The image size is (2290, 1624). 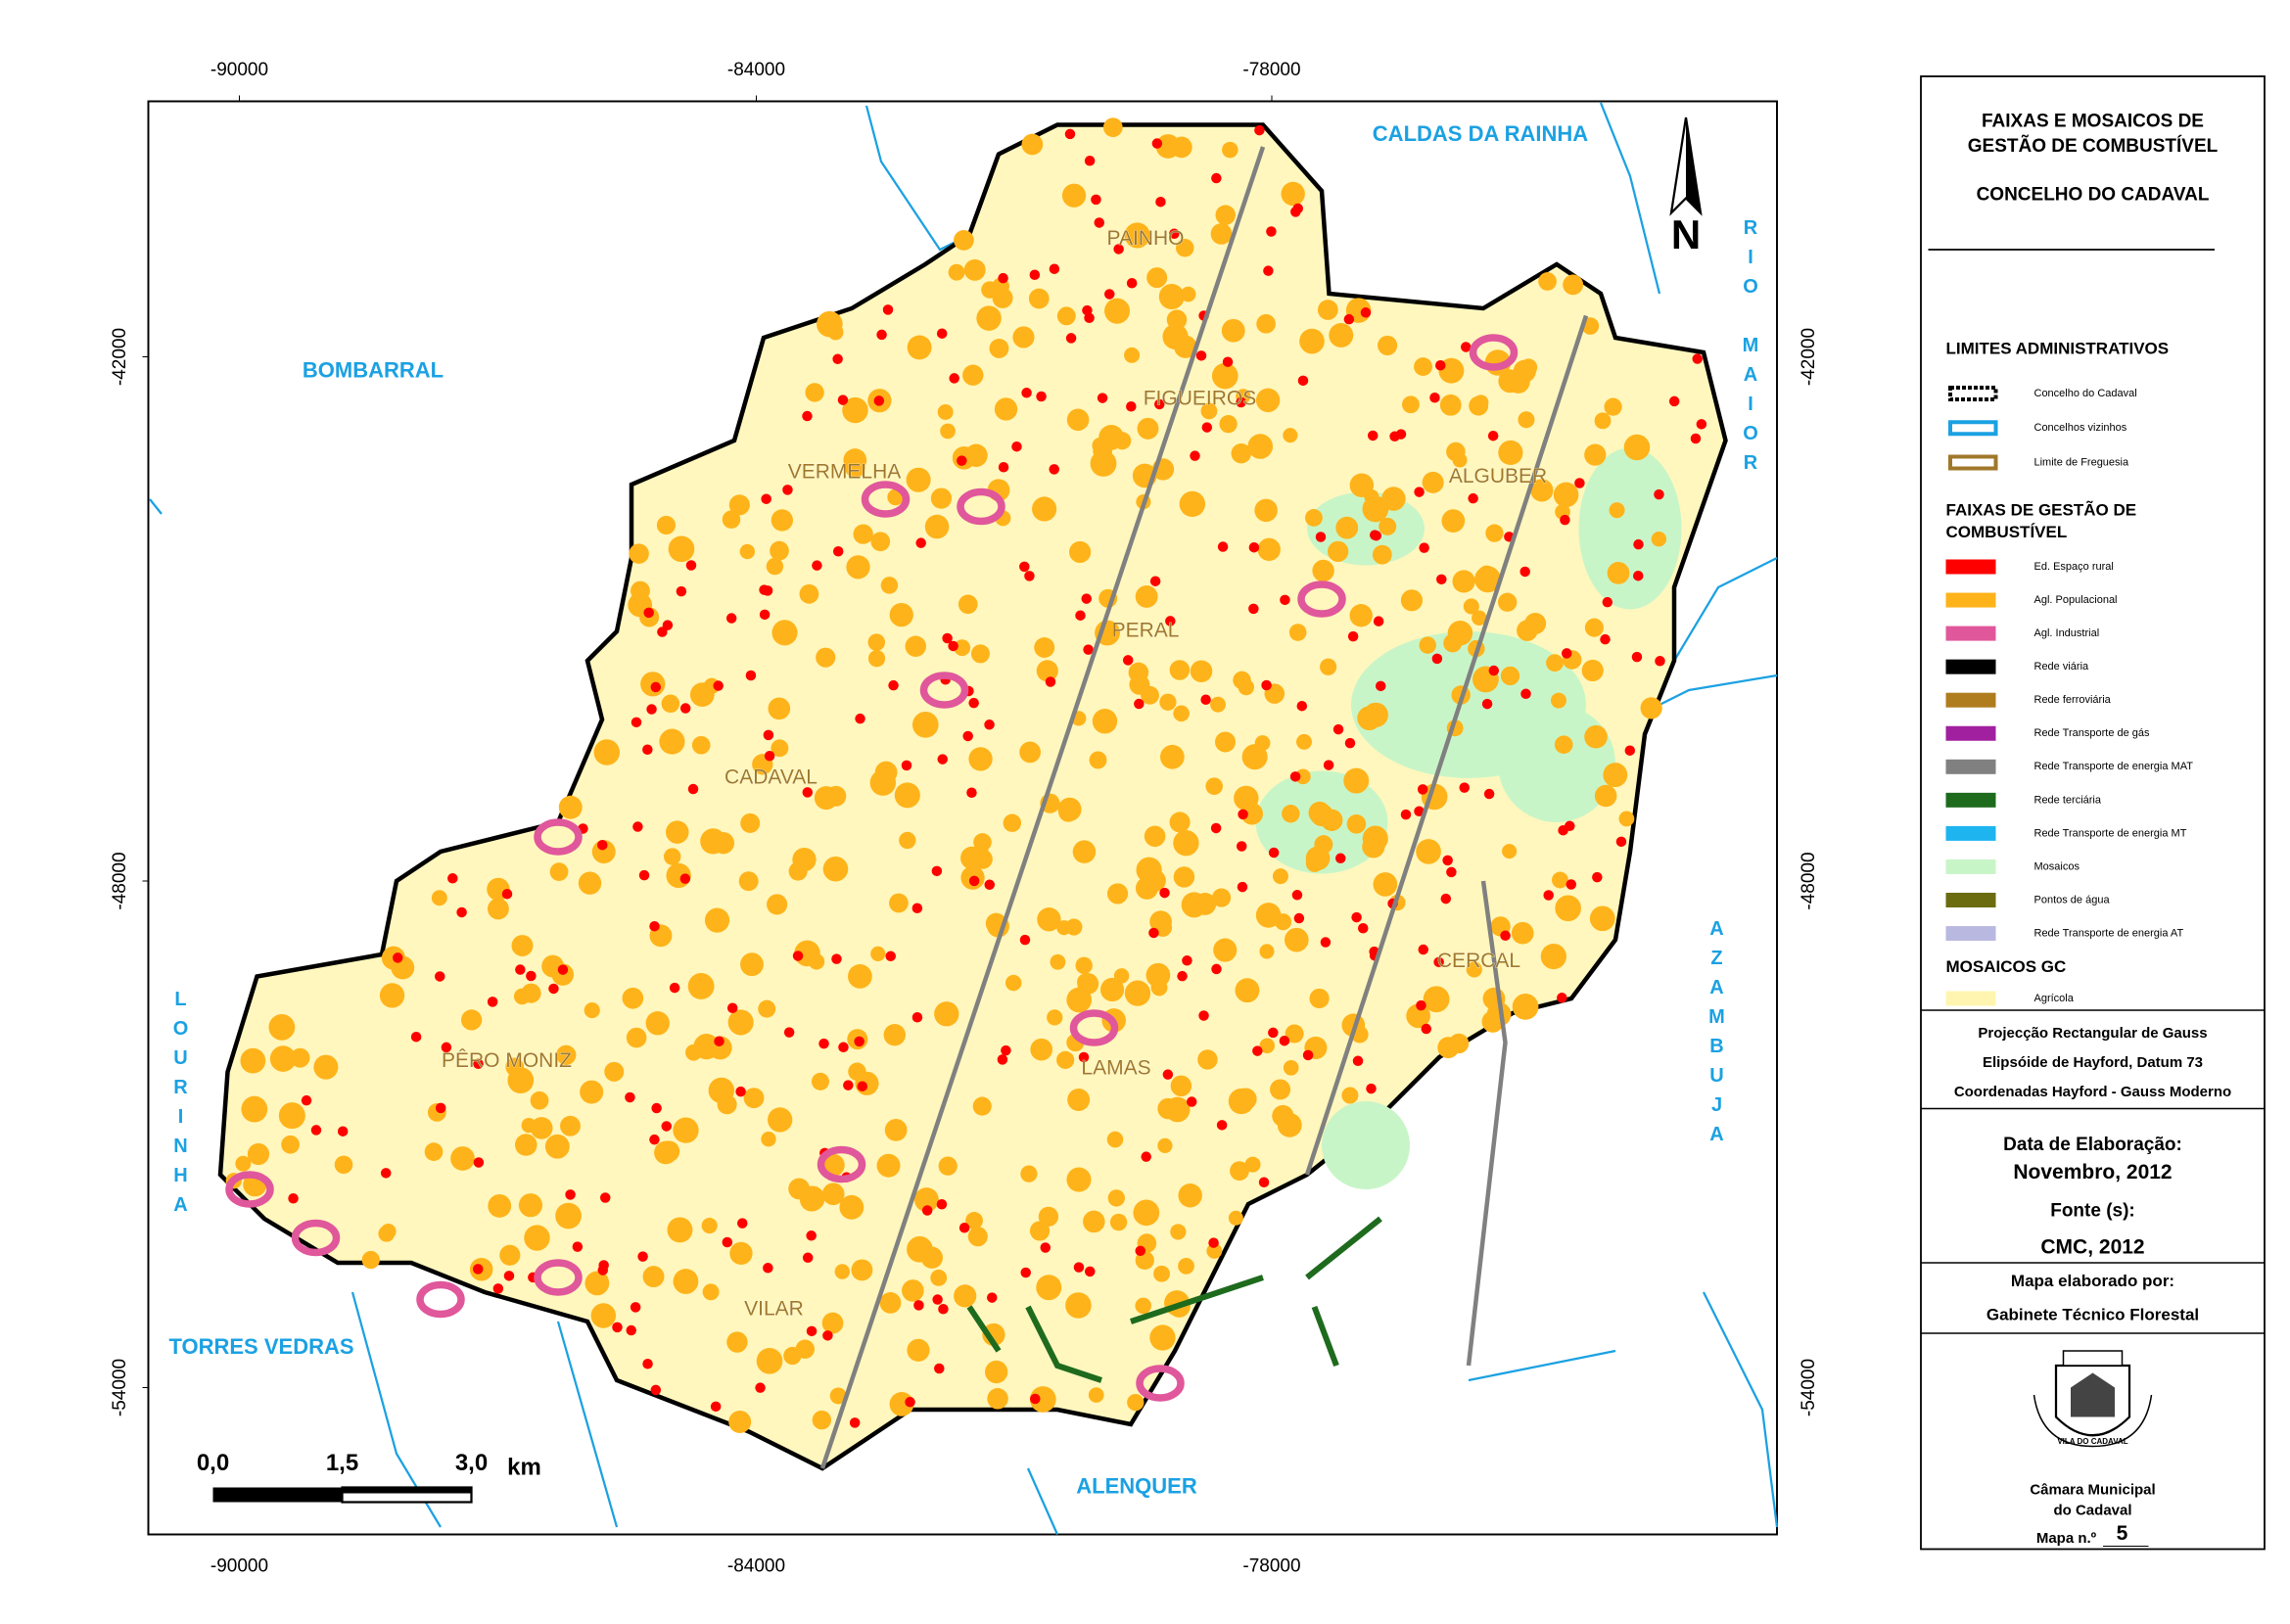 I want to click on neighbor-label: BOMBARRAL, so click(x=373, y=369).